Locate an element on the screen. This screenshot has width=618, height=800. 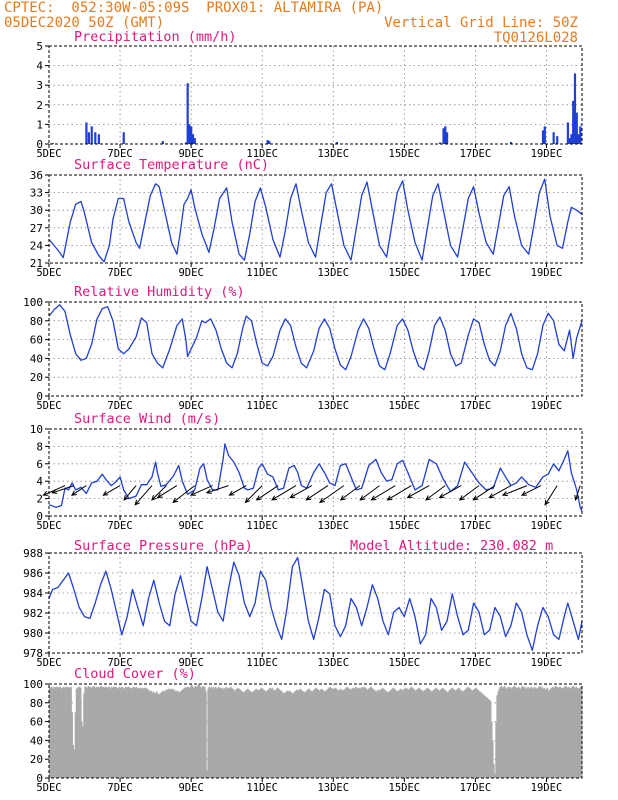
x-tick-label: 17DEC is located at coordinates (476, 788).